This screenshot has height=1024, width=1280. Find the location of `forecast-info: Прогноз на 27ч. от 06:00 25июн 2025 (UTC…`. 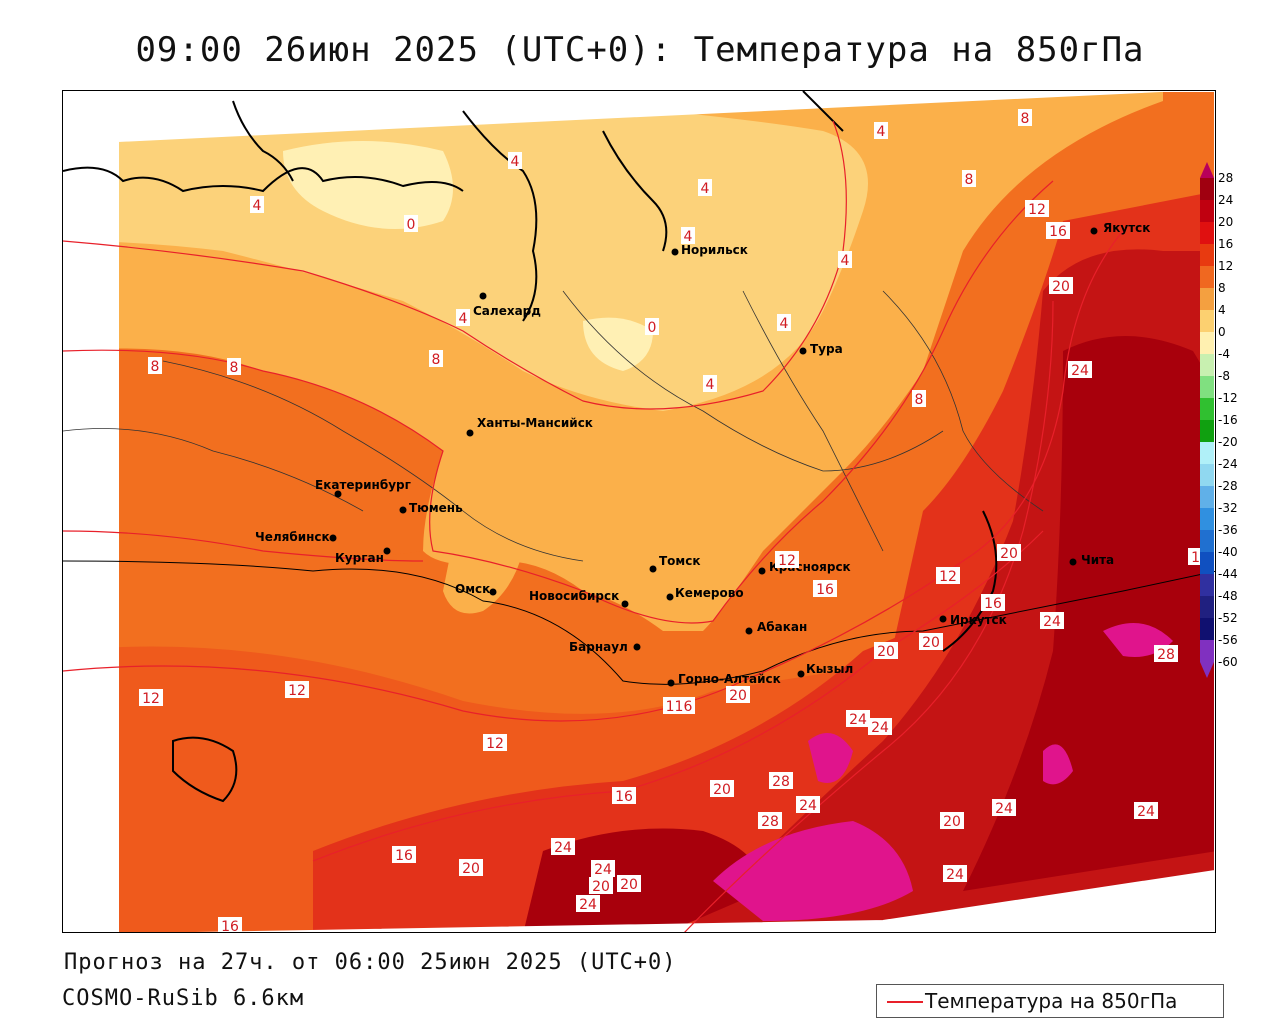

forecast-info: Прогноз на 27ч. от 06:00 25июн 2025 (UTC… is located at coordinates (370, 962).